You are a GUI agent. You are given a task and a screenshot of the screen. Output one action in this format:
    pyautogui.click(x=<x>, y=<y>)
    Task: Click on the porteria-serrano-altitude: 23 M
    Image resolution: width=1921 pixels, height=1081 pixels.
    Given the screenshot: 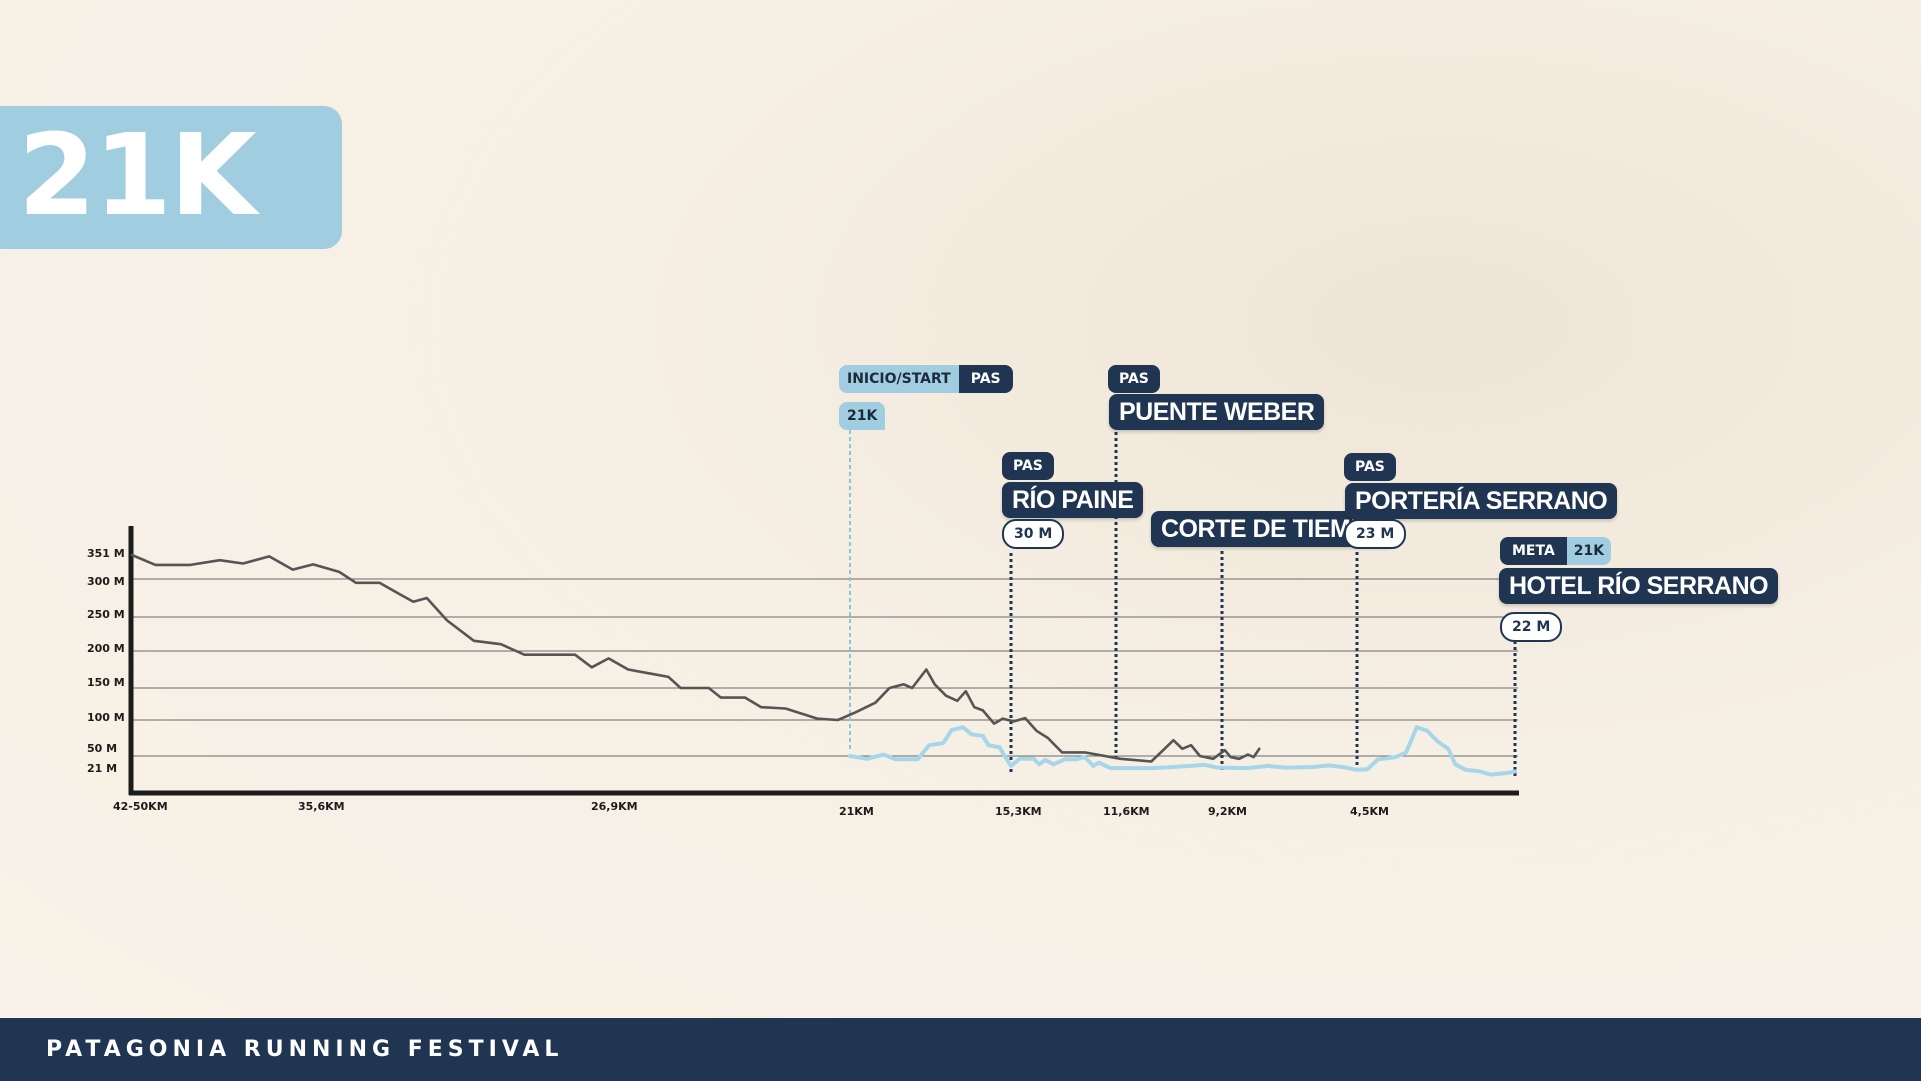 What is the action you would take?
    pyautogui.click(x=1375, y=534)
    